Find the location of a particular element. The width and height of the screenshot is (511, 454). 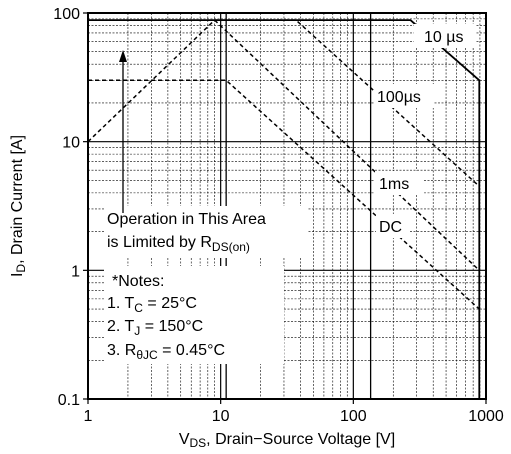

label-1ms-bg is located at coordinates (399, 183).